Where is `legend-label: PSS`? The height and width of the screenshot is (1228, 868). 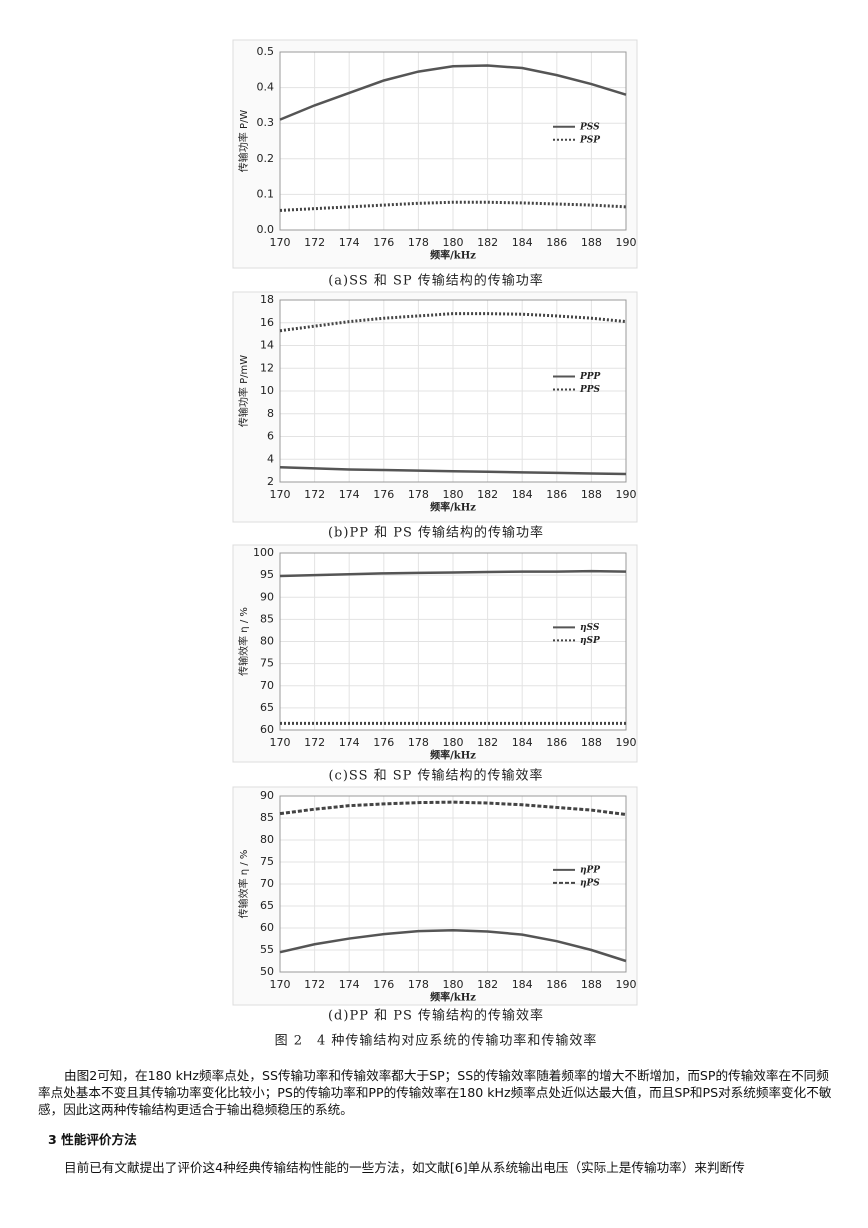 legend-label: PSS is located at coordinates (589, 127).